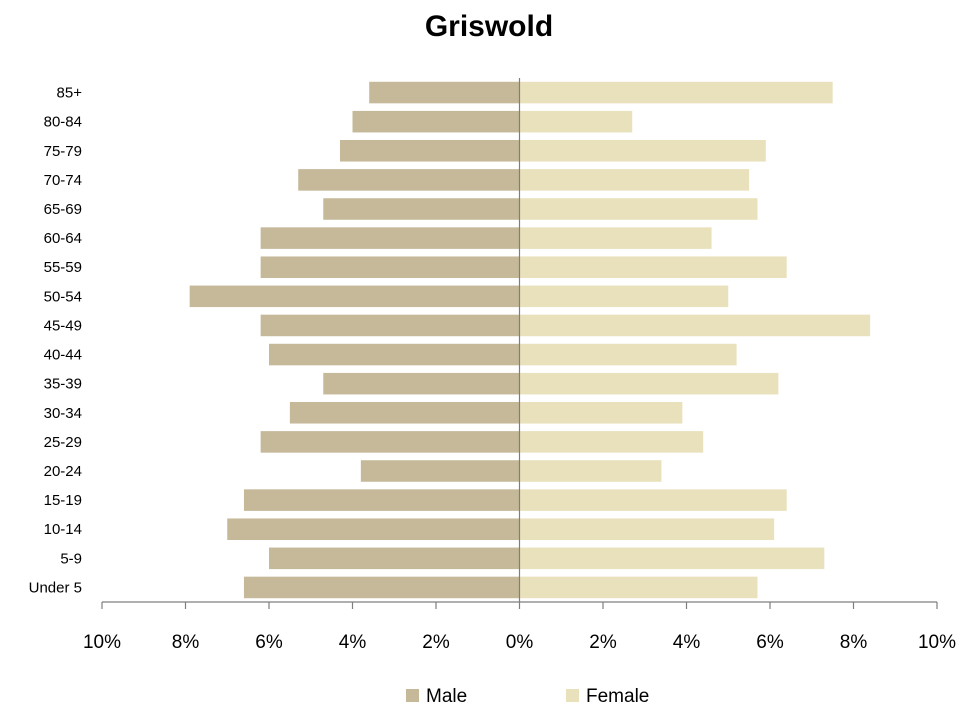 This screenshot has width=979, height=713. What do you see at coordinates (63, 384) in the screenshot?
I see `category-label: 35-39` at bounding box center [63, 384].